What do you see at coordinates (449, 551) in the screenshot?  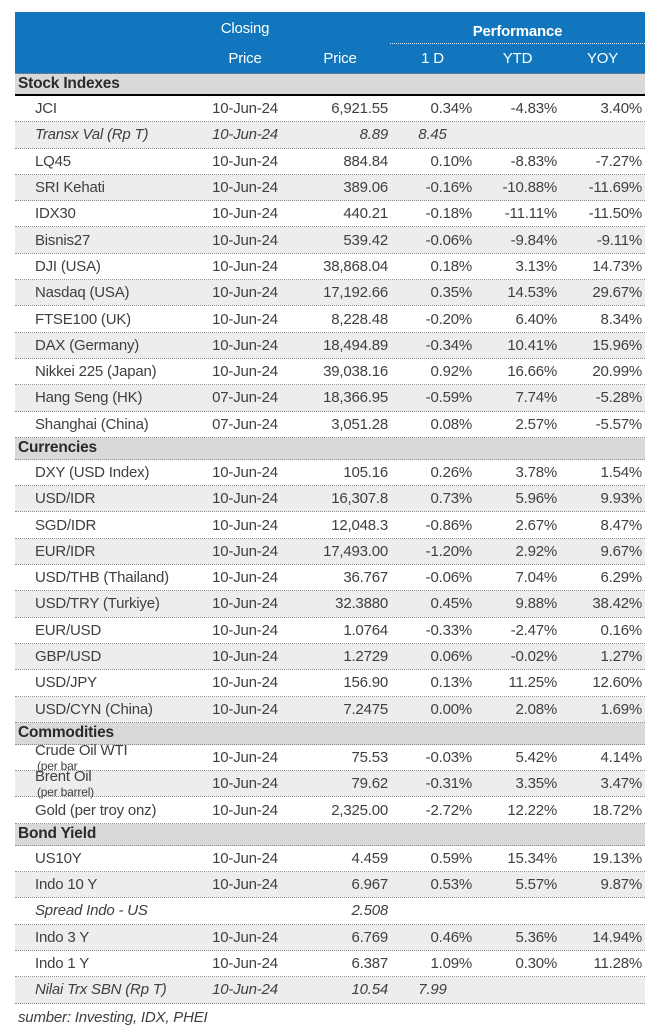 I see `row-1d-cell: -1.20%` at bounding box center [449, 551].